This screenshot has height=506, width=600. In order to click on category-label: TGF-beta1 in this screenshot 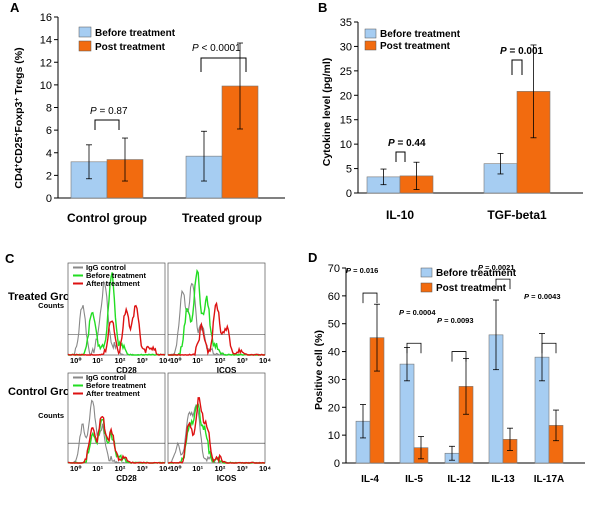, I will do `click(517, 215)`.